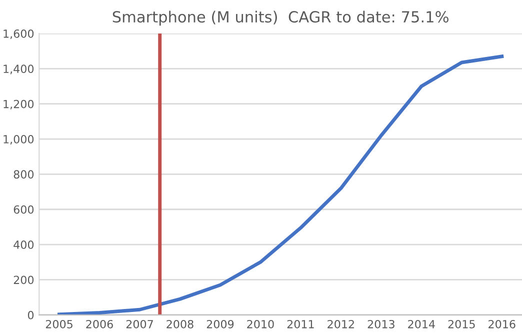 This screenshot has height=335, width=522. I want to click on y-tick-label: 0, so click(31, 315).